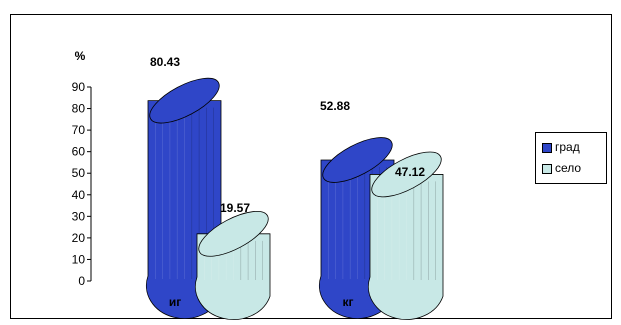 The height and width of the screenshot is (325, 621). I want to click on data-label-1-0: 52.88, so click(335, 106).